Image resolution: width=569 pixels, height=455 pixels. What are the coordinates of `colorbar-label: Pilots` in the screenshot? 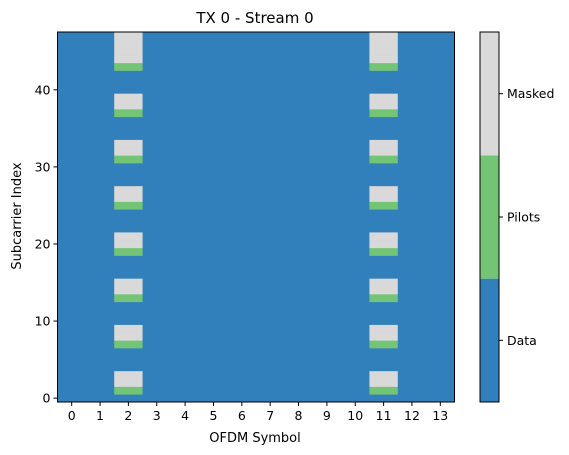 It's located at (523, 217).